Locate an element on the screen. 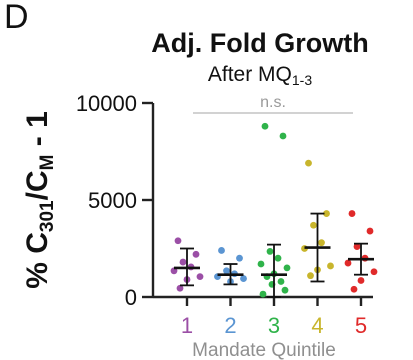 This screenshot has height=360, width=413. significance-label: n.s. is located at coordinates (273, 102).